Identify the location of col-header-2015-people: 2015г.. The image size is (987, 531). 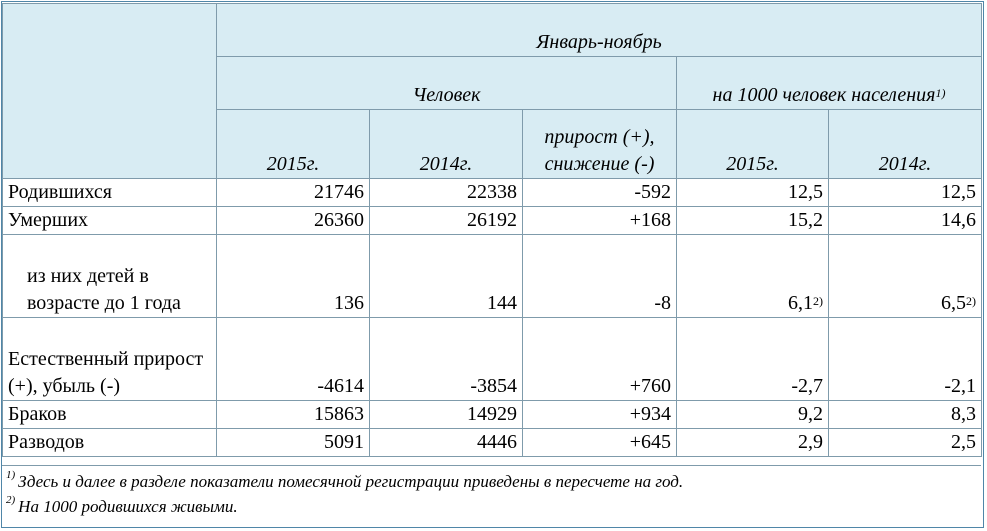
(293, 144).